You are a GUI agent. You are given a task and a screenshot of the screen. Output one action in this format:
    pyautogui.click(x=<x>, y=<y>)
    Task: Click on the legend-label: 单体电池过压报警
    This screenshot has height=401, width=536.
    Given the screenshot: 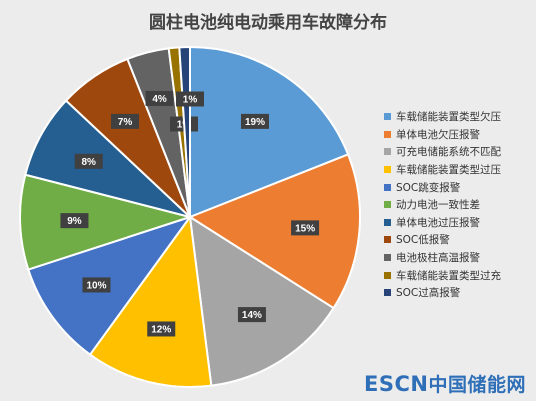 What is the action you would take?
    pyautogui.click(x=438, y=222)
    